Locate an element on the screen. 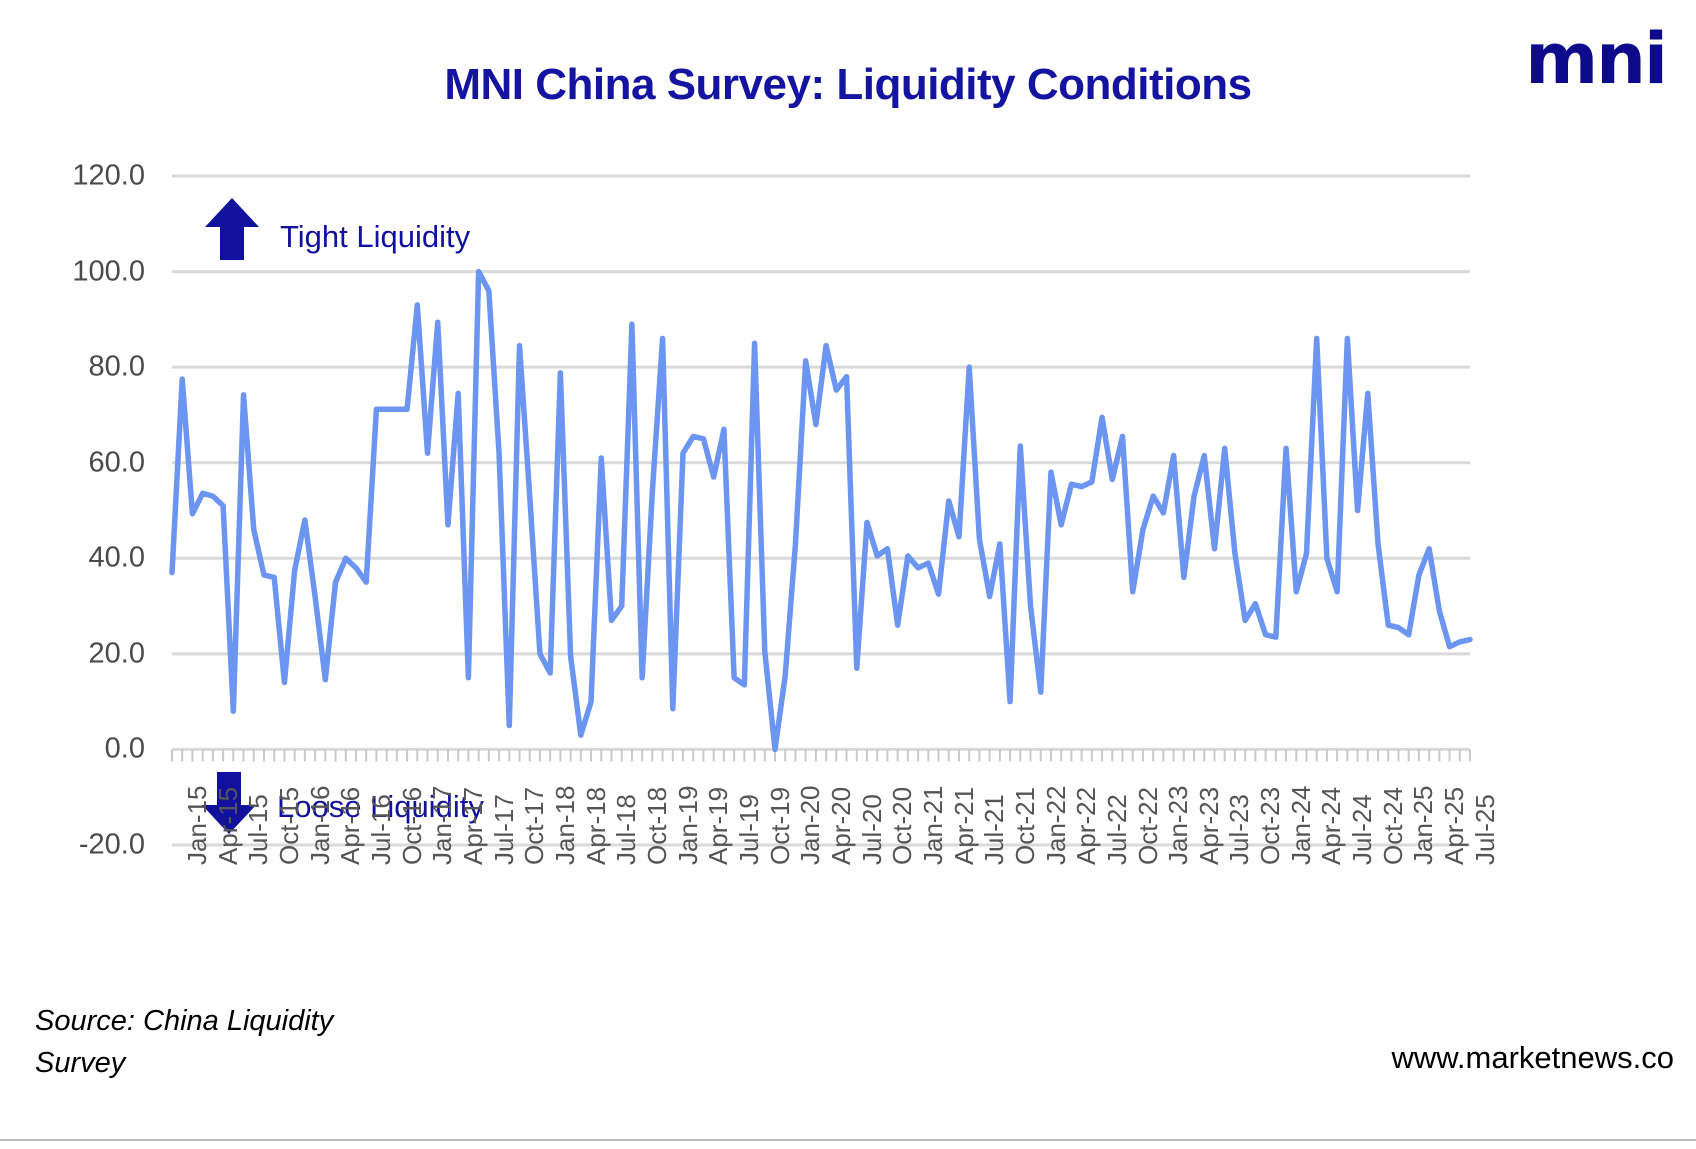  x-axis-tick-label: Oct-16 is located at coordinates (411, 825).